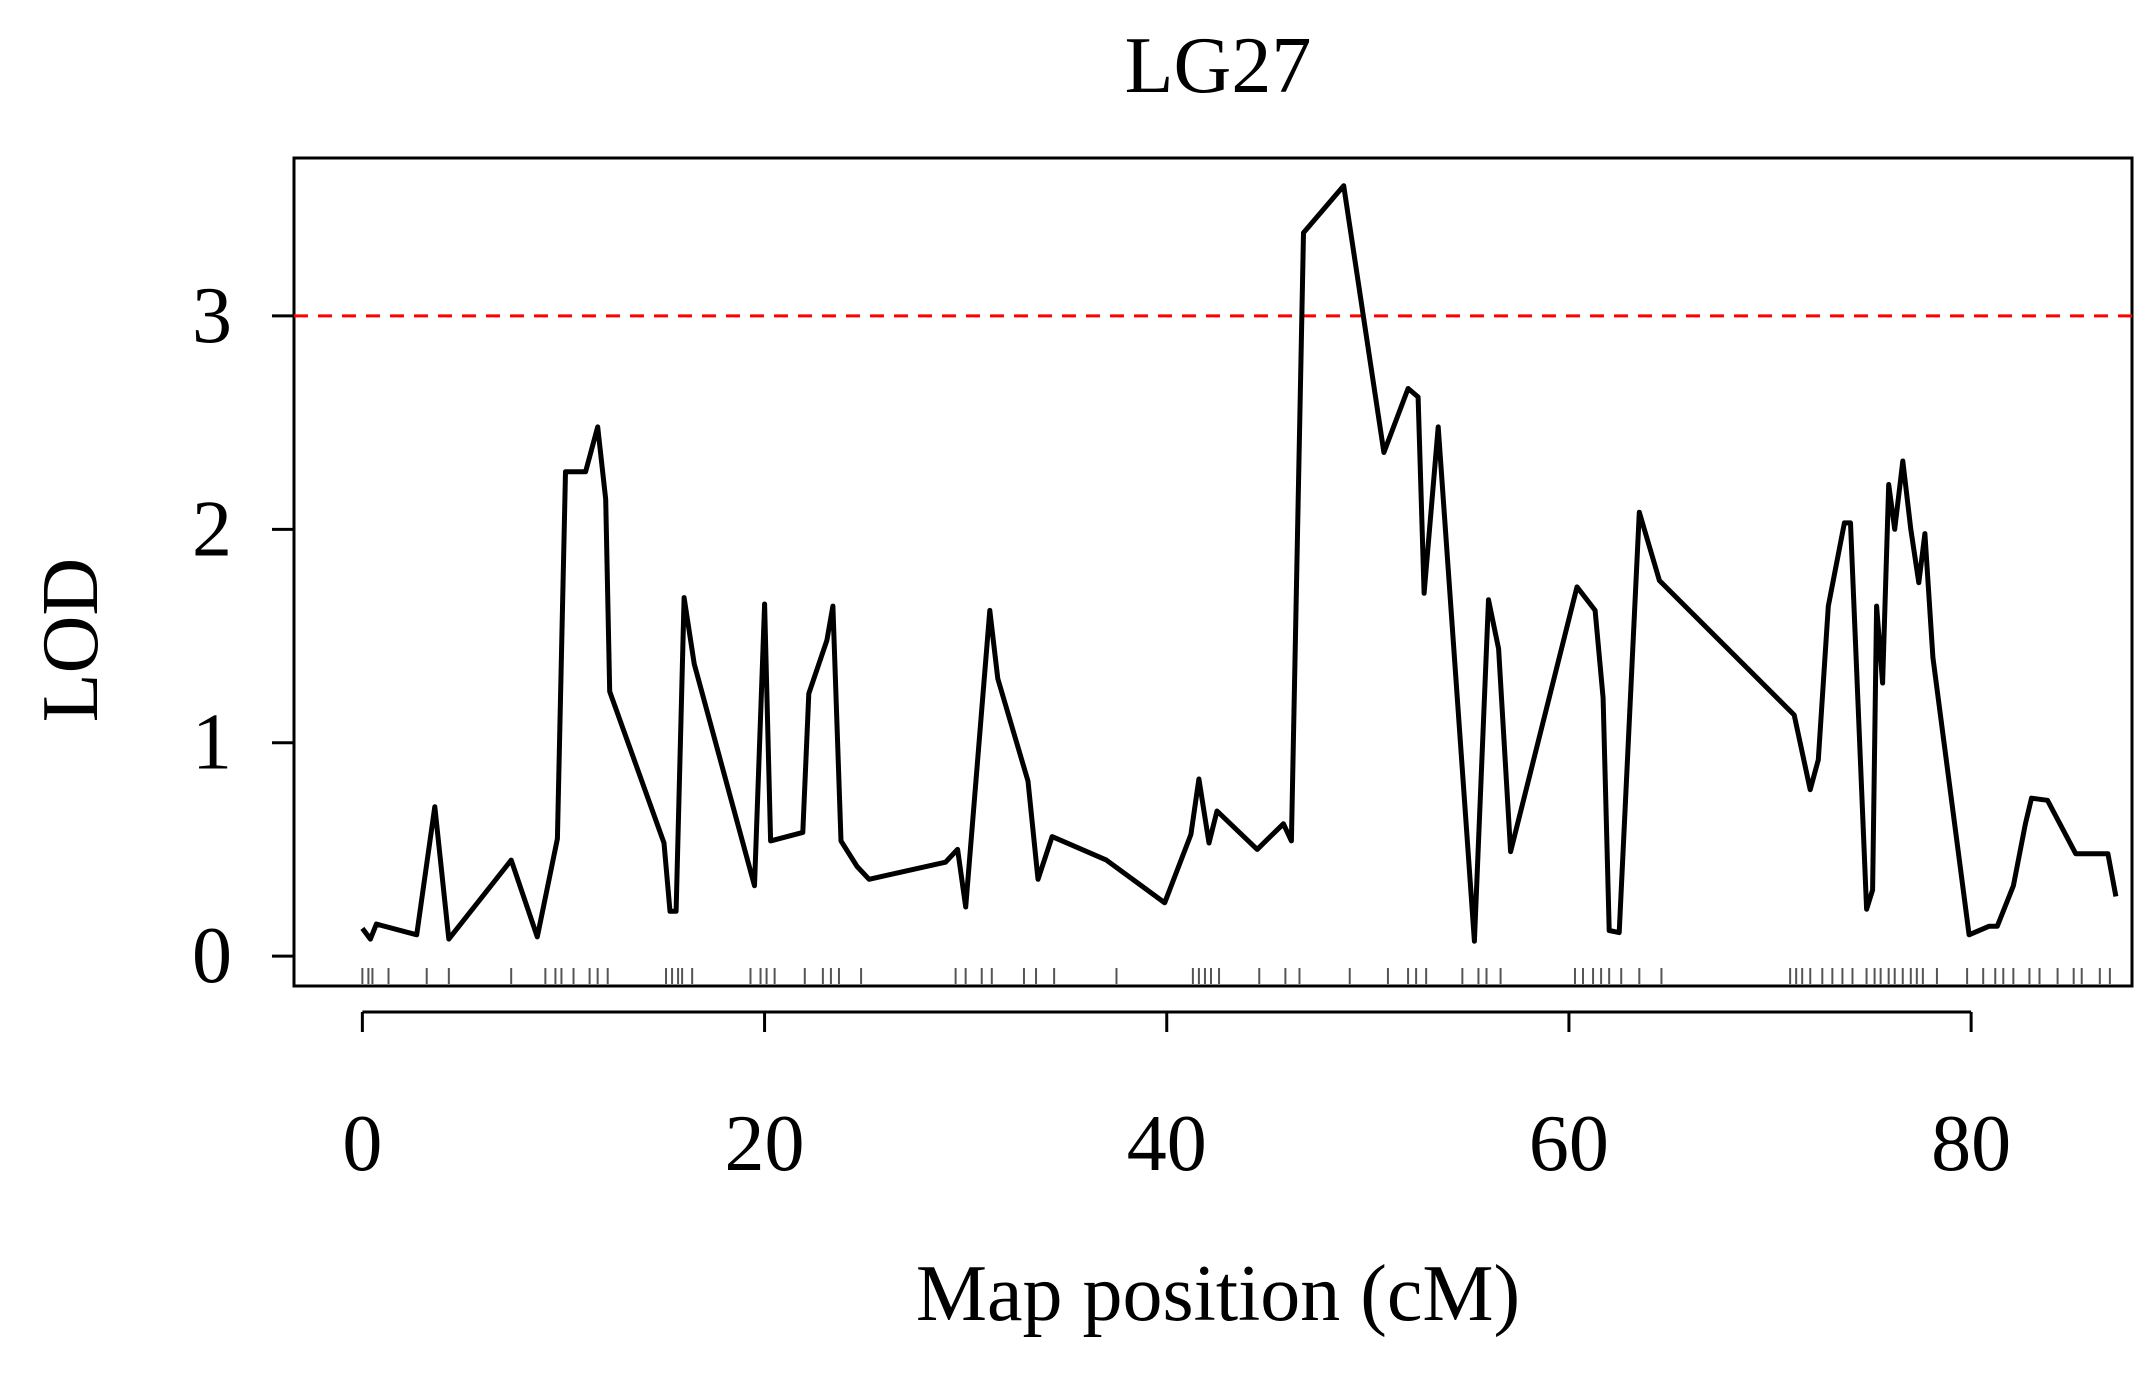  What do you see at coordinates (765, 1144) in the screenshot?
I see `x-tick-label: 20` at bounding box center [765, 1144].